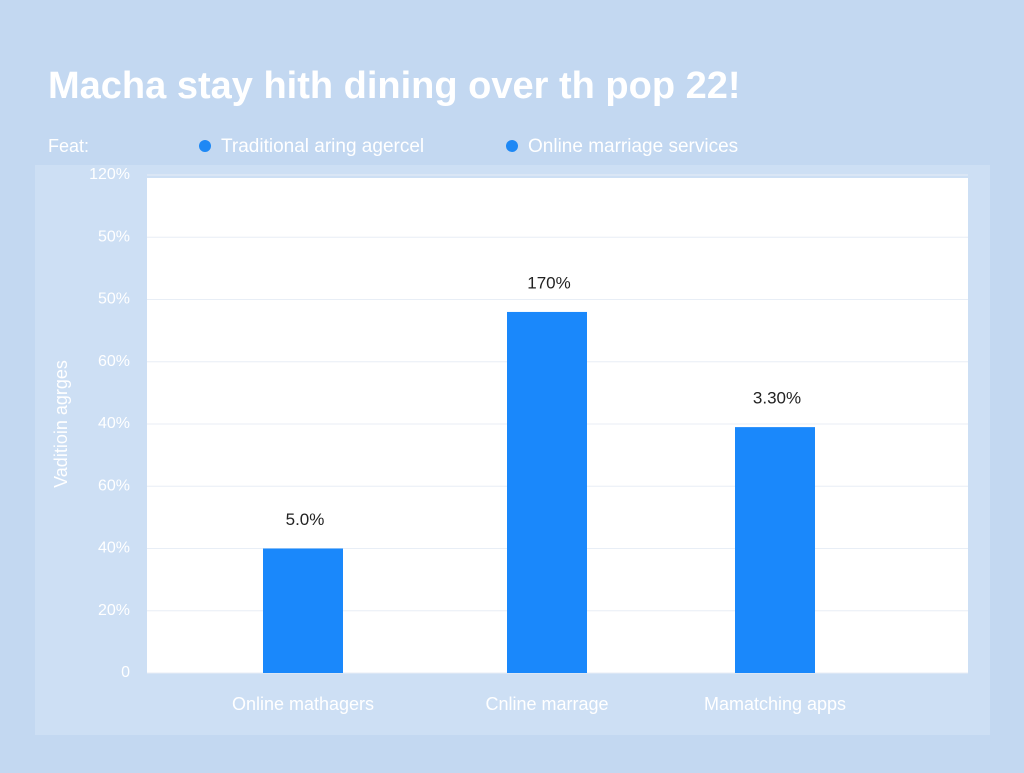  What do you see at coordinates (775, 704) in the screenshot?
I see `x-tick-label: Mamatching apps` at bounding box center [775, 704].